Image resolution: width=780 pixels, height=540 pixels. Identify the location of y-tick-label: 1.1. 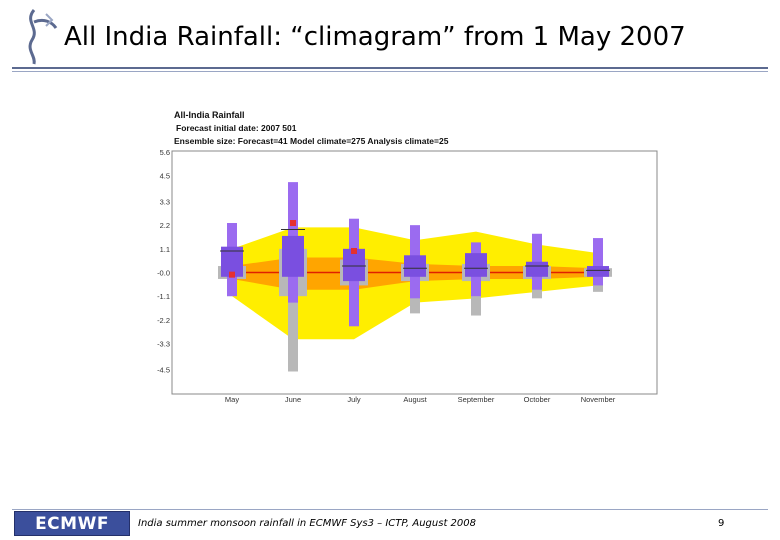
(165, 249).